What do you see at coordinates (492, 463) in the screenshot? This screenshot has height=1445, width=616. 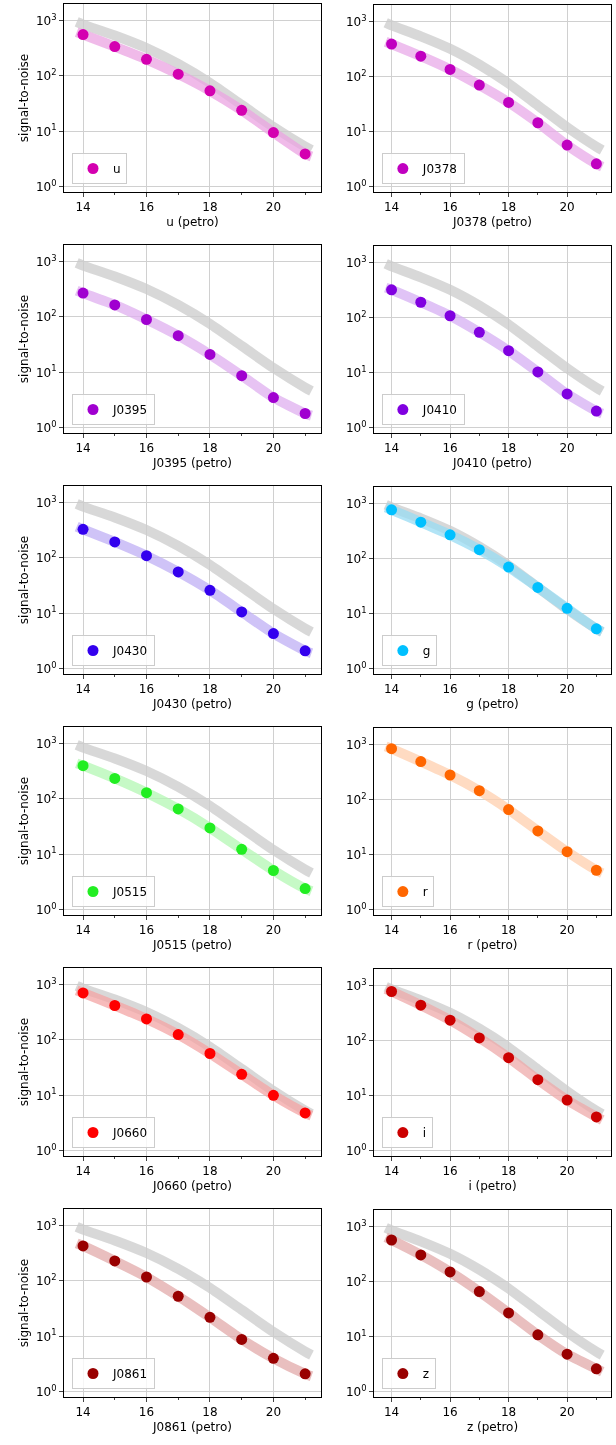 I see `x-axis-title: J0410 (petro)` at bounding box center [492, 463].